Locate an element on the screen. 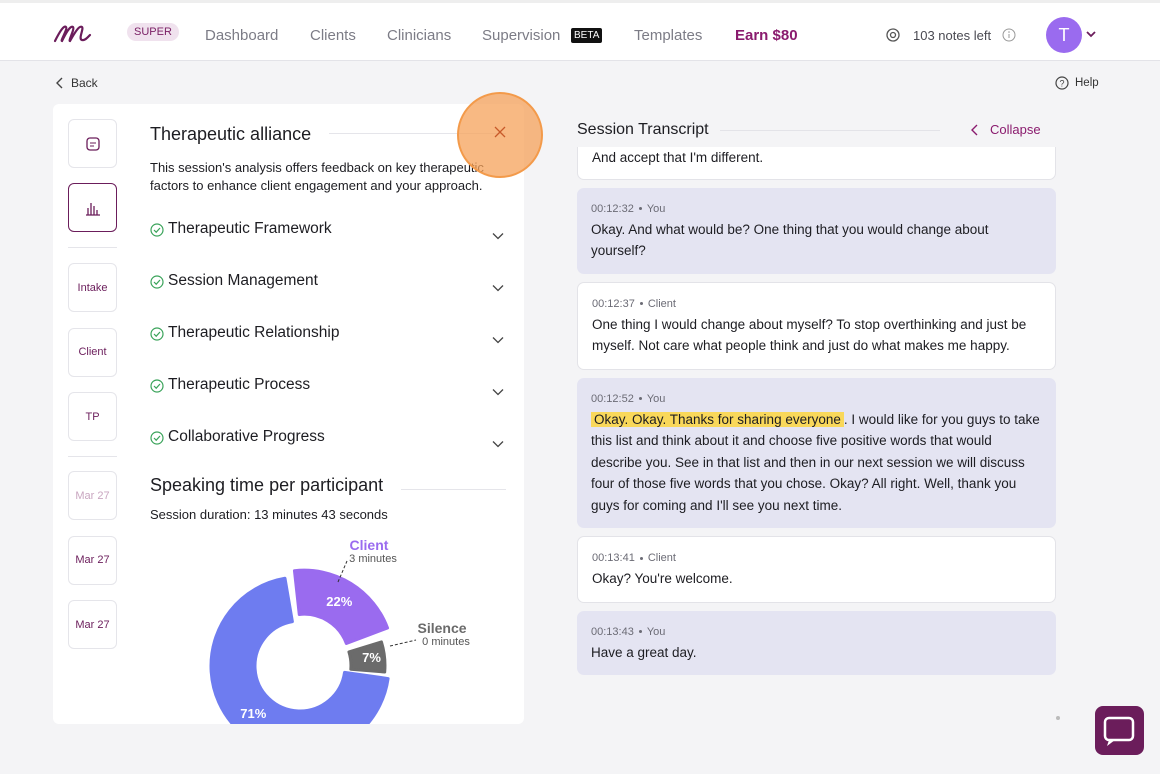 Image resolution: width=1160 pixels, height=774 pixels. help-link: Help is located at coordinates (1087, 83).